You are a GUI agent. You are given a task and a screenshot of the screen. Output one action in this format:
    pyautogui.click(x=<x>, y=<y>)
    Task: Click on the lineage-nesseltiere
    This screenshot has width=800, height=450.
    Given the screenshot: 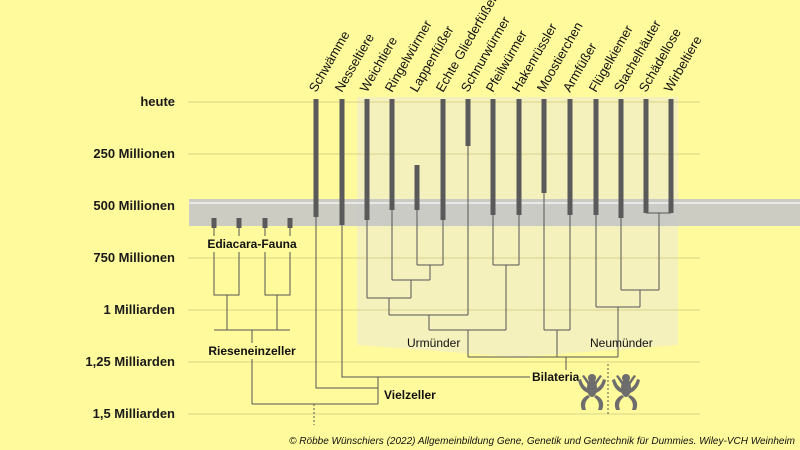 What is the action you would take?
    pyautogui.click(x=342, y=162)
    